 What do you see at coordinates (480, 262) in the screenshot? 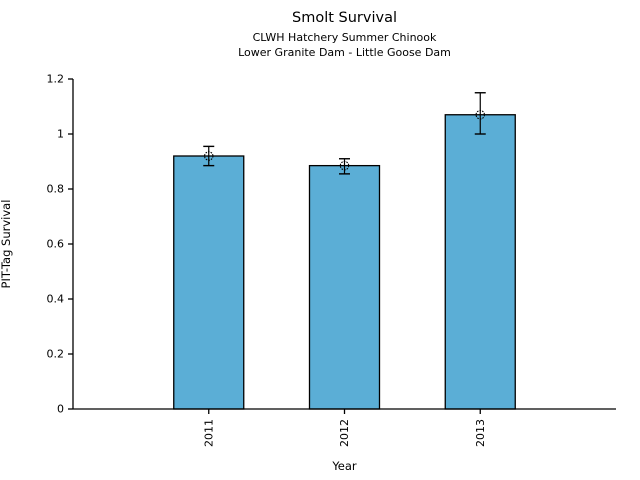
I see `bar-2013` at bounding box center [480, 262].